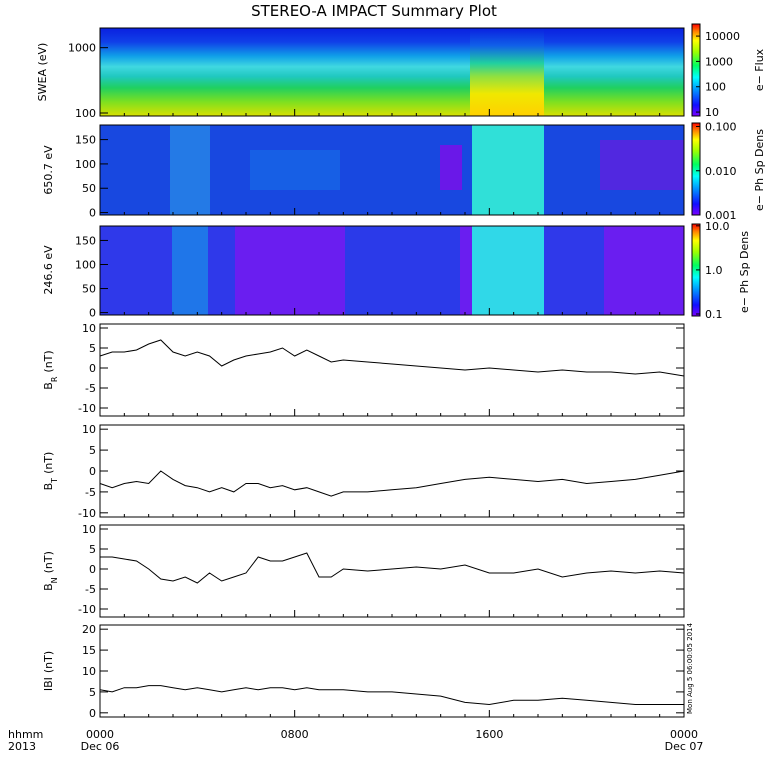 This screenshot has height=780, width=780. Describe the element at coordinates (89, 289) in the screenshot. I see `spec2-ytick-label-1: 50` at that location.